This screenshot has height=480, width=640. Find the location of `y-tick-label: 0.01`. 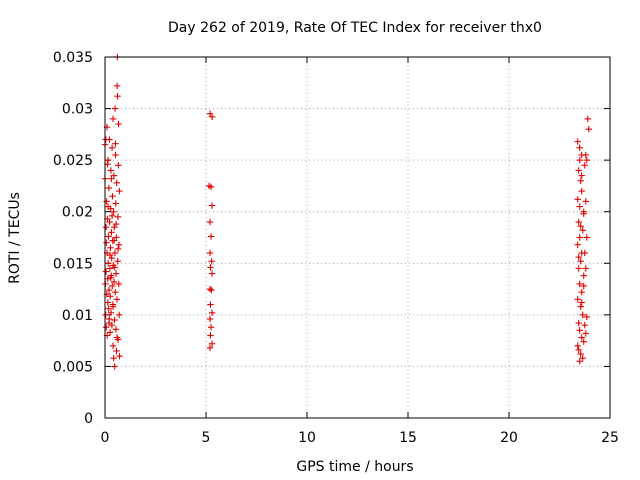

y-tick-label: 0.01 is located at coordinates (77, 316).